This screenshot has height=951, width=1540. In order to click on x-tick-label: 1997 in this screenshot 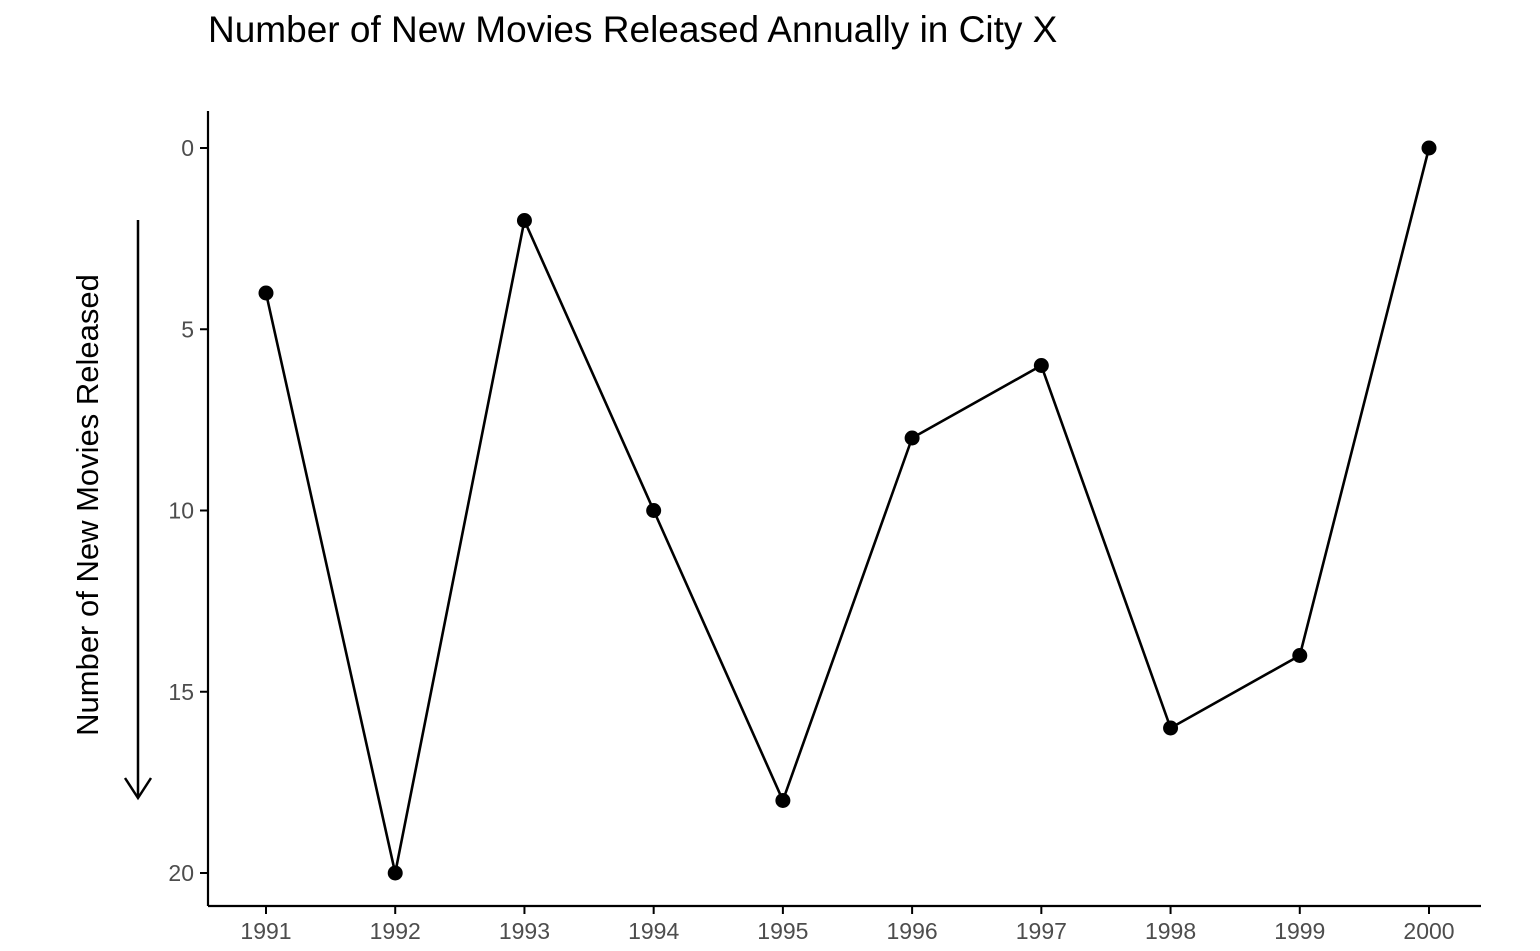, I will do `click(1041, 931)`.